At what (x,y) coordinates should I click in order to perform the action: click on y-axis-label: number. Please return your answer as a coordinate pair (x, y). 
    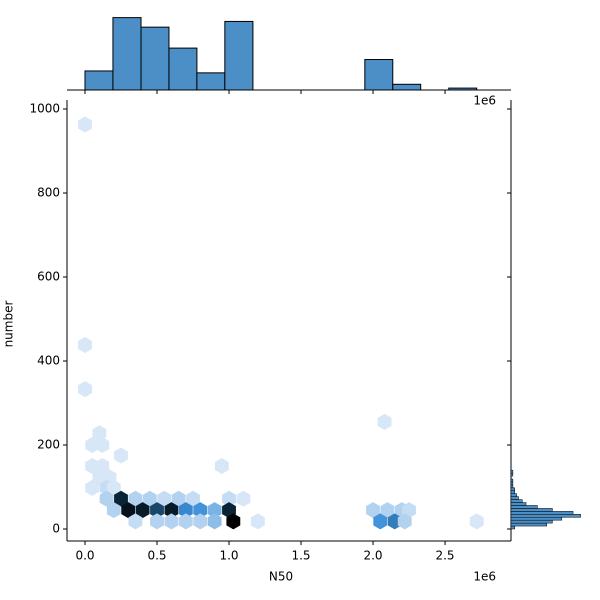
    Looking at the image, I should click on (9, 324).